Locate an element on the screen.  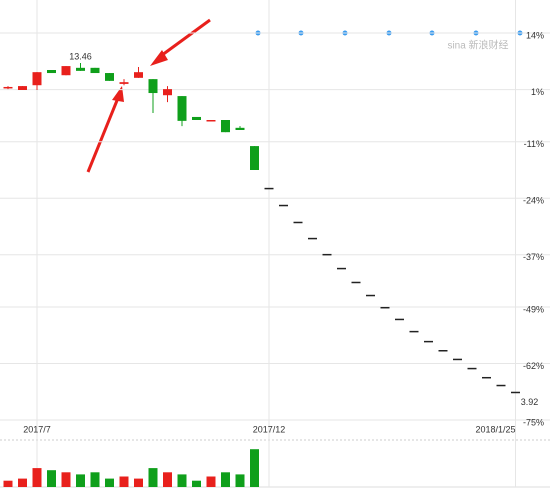
y-tick-label: -37% is located at coordinates (533, 257).